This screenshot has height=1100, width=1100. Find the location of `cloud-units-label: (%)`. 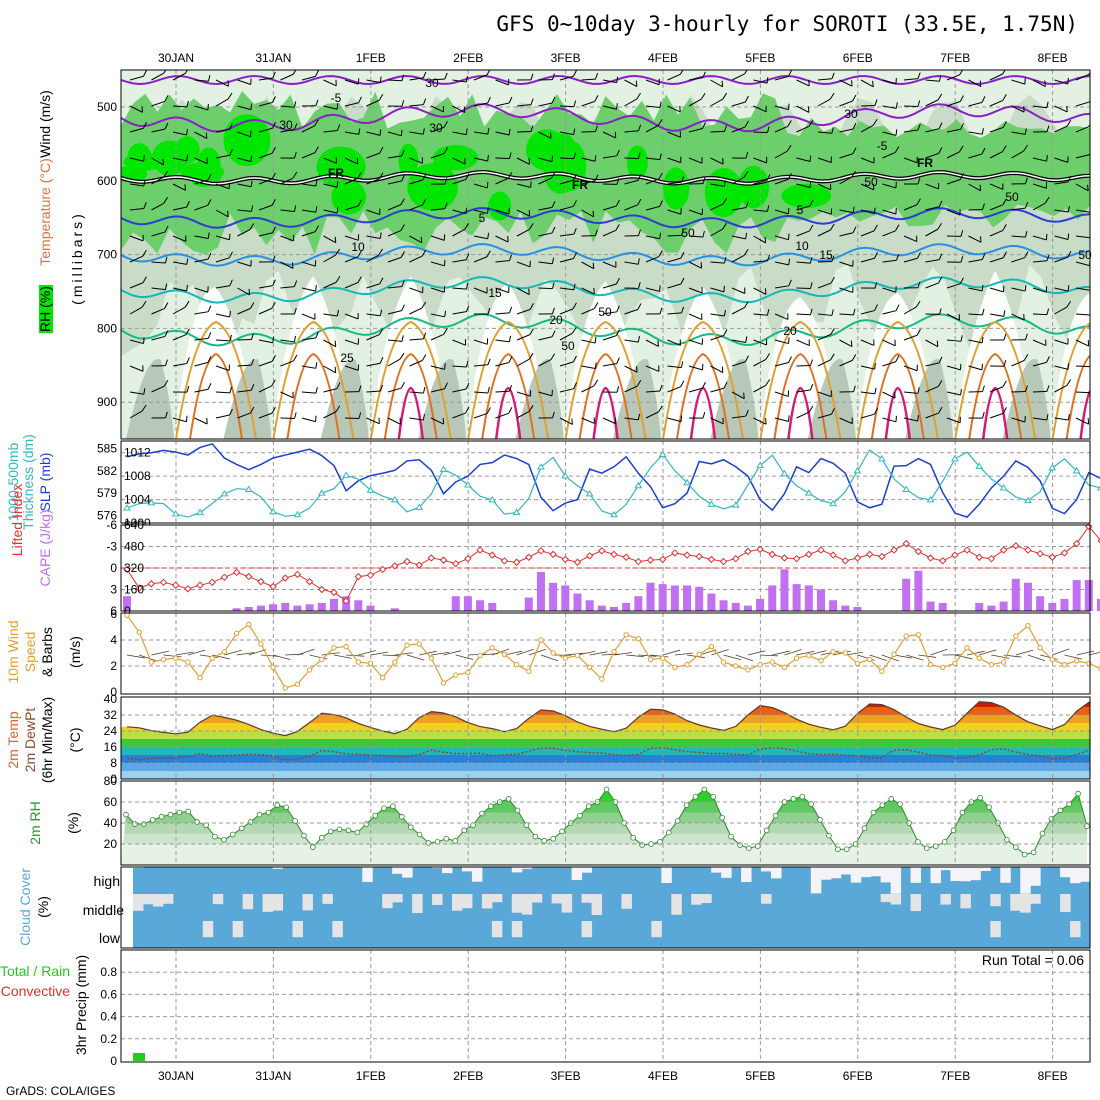

cloud-units-label: (%) is located at coordinates (43, 907).